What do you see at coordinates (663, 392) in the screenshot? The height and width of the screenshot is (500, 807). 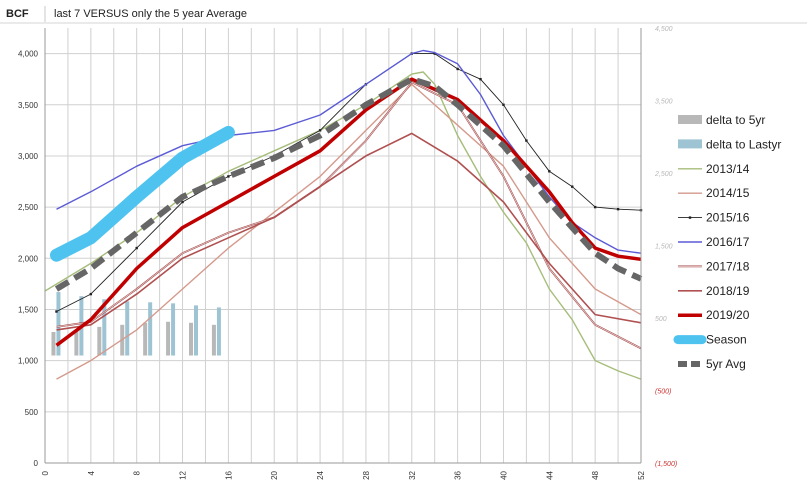 I see `secondary-tick-label: (500)` at bounding box center [663, 392].